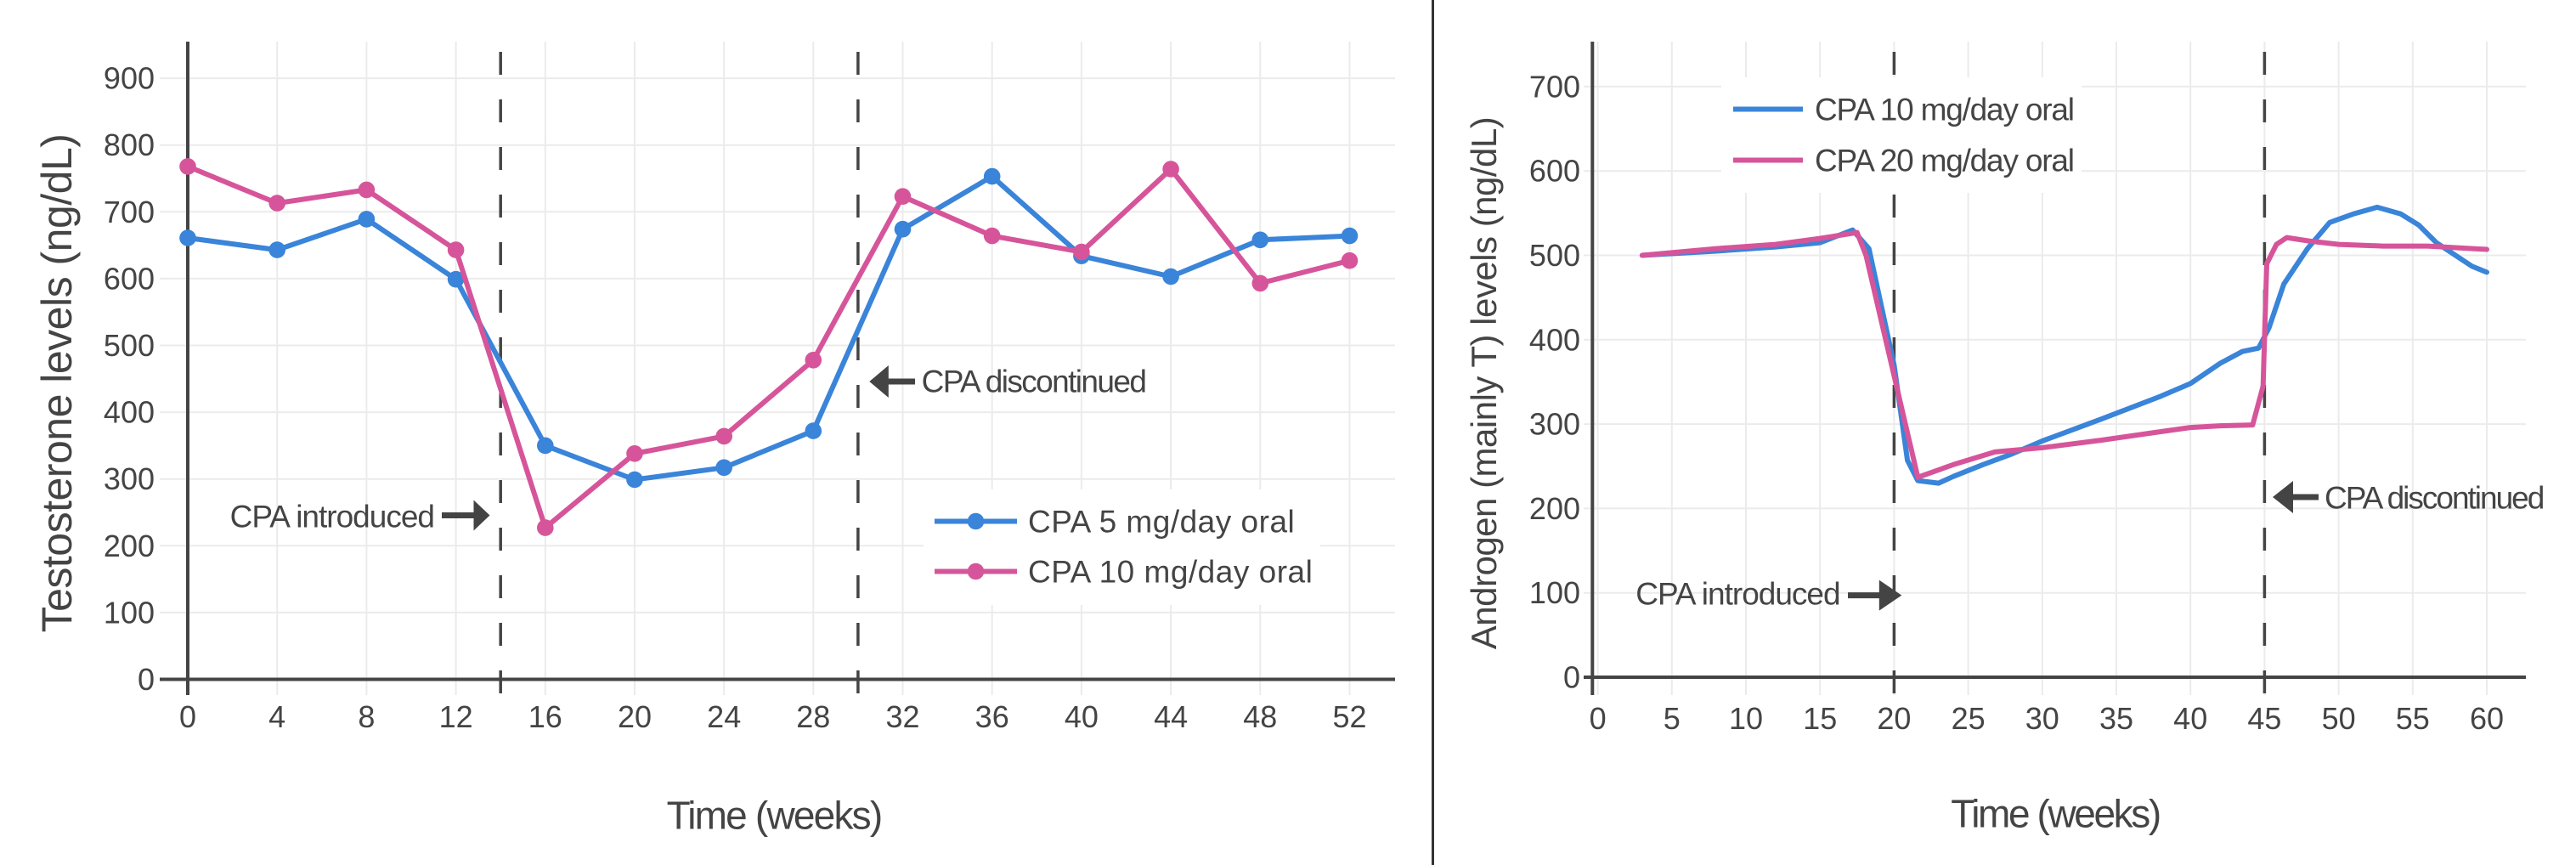 The image size is (2576, 865). What do you see at coordinates (1969, 718) in the screenshot?
I see `svg-text: 25` at bounding box center [1969, 718].